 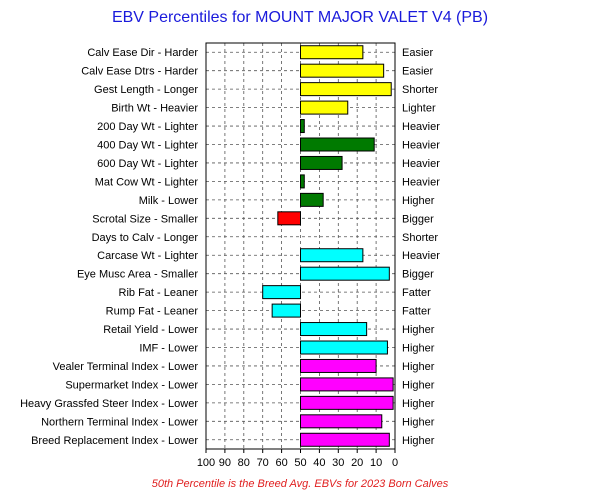 What do you see at coordinates (168, 349) in the screenshot?
I see `trait-label: IMF - Lower` at bounding box center [168, 349].